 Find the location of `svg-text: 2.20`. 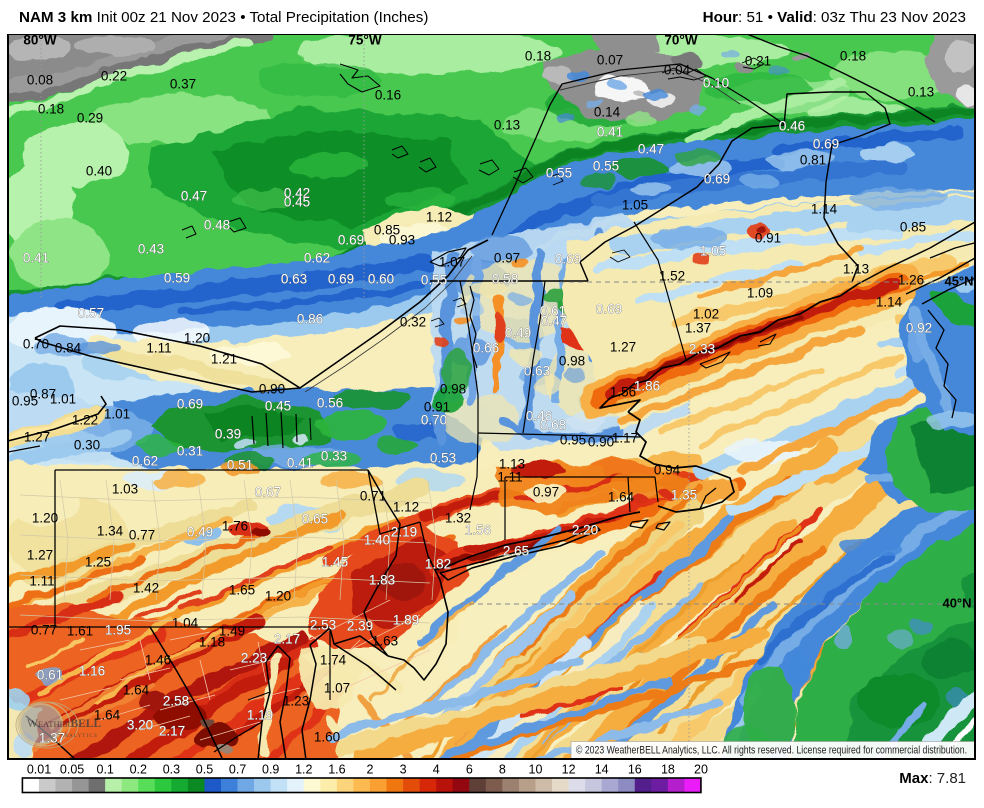

svg-text: 2.20 is located at coordinates (585, 530).